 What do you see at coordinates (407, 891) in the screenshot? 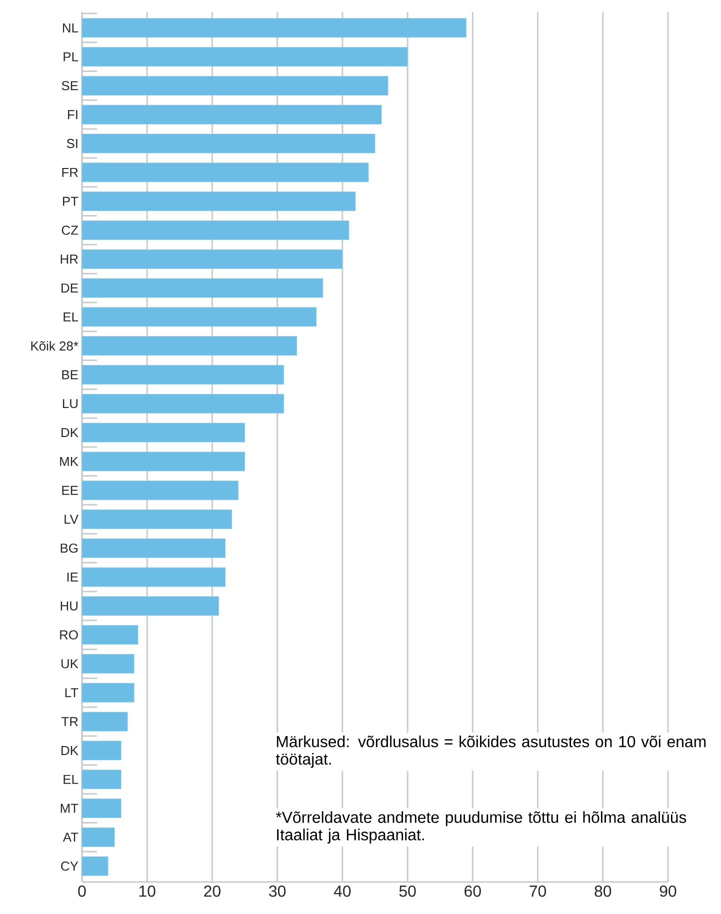
I see `x-tick-label: 50` at bounding box center [407, 891].